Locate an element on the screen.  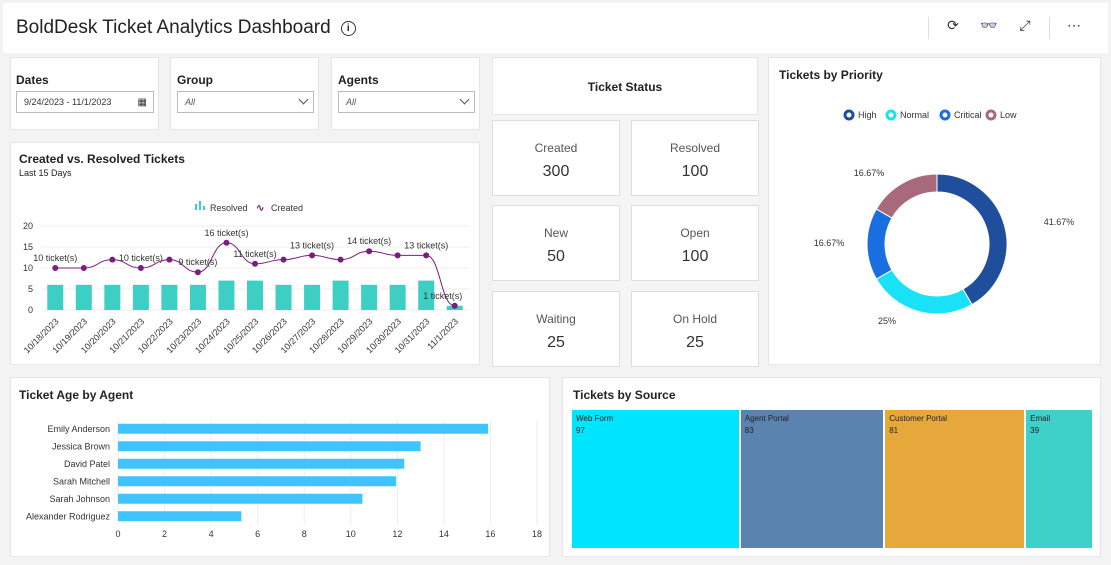
calendar-icon: ▦ is located at coordinates (142, 102).